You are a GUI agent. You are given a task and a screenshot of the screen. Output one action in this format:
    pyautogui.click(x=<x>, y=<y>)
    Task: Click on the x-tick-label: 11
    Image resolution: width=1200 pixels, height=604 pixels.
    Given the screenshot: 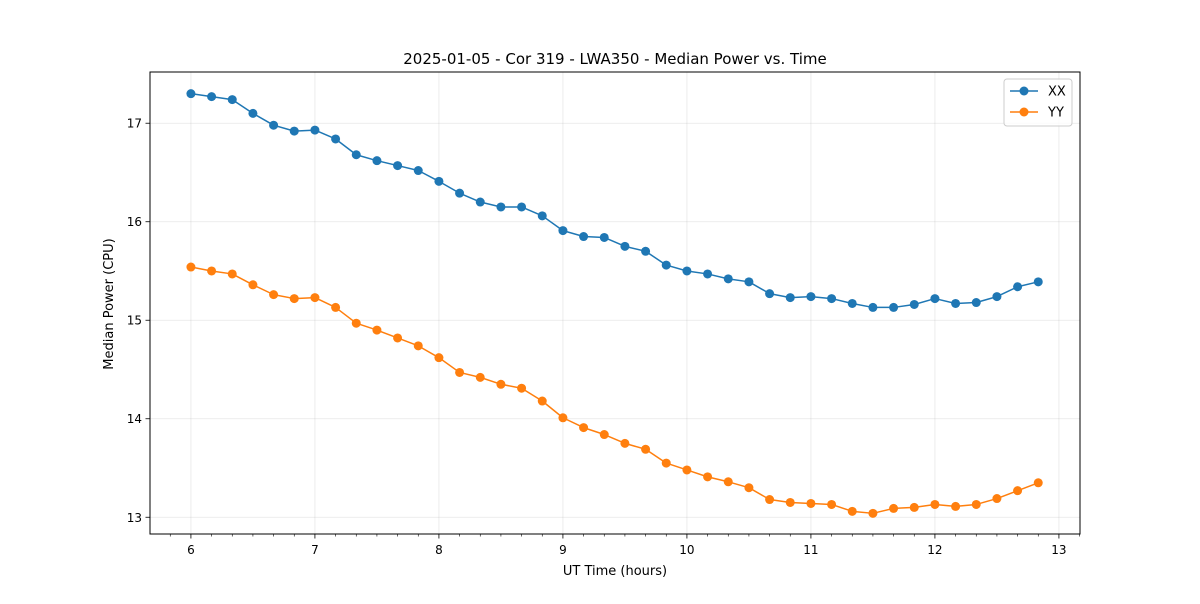 What is the action you would take?
    pyautogui.click(x=810, y=550)
    